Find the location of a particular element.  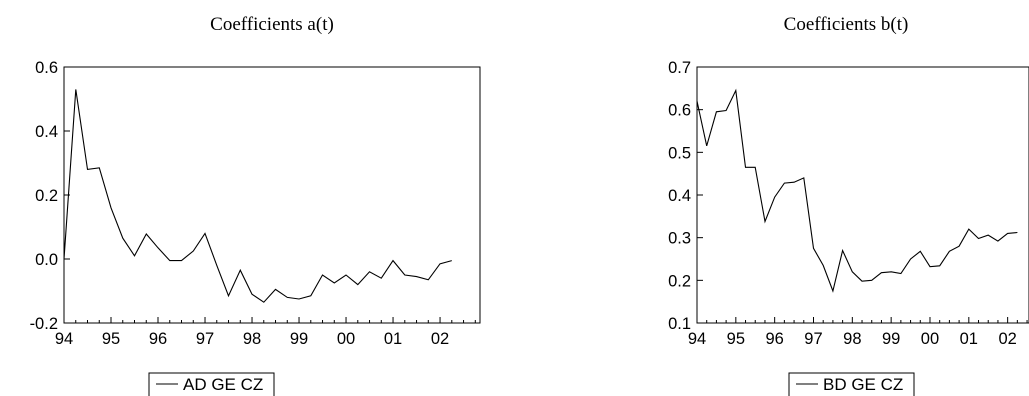

y-tick-label: 0.3 is located at coordinates (679, 239).